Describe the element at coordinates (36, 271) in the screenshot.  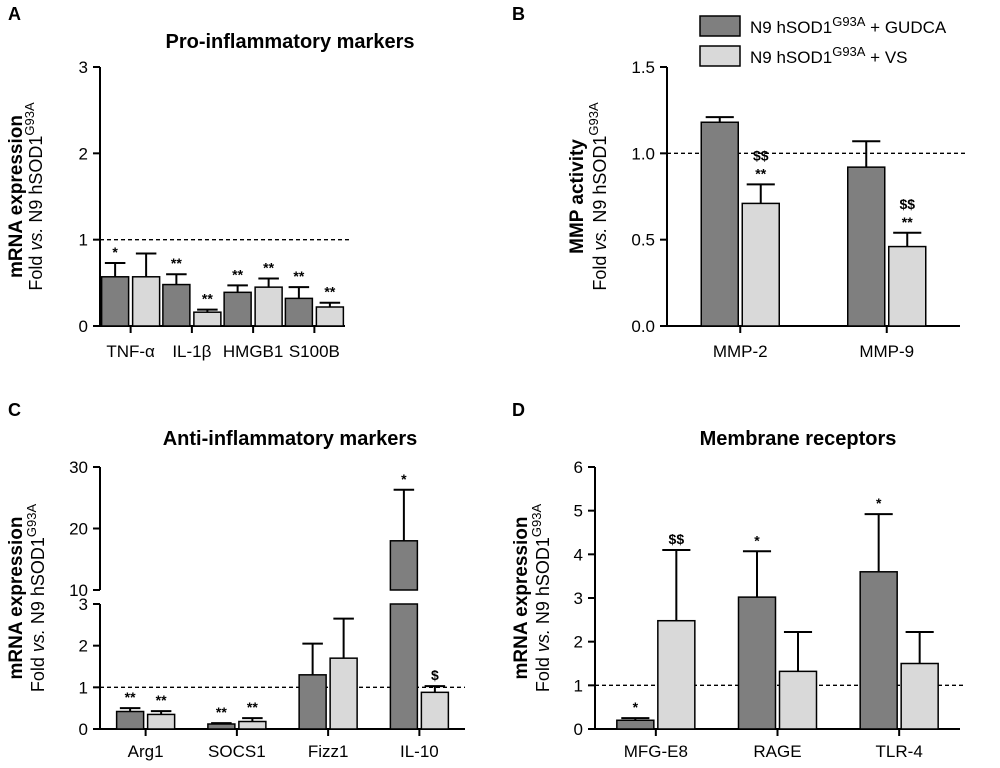
I see `y-axis-fold: Fold` at that location.